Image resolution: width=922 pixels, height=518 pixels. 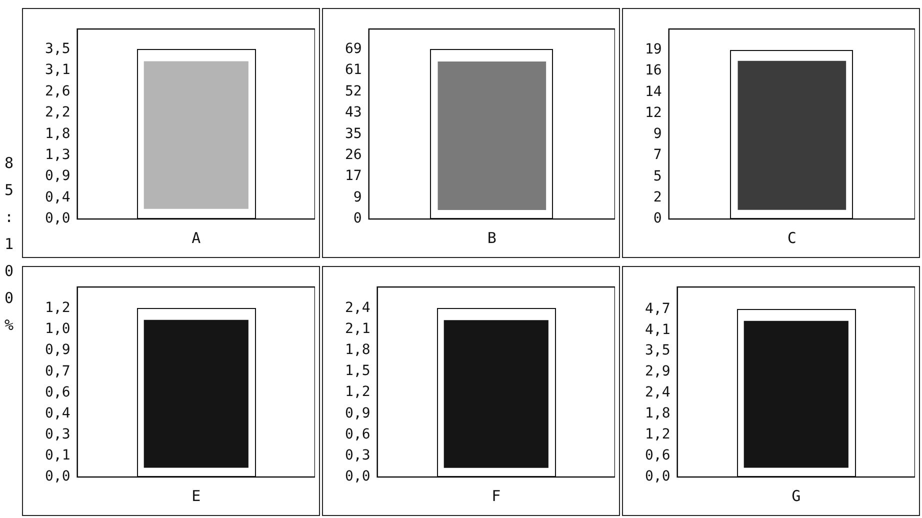 I want to click on y-tick-label: 35, so click(x=353, y=134).